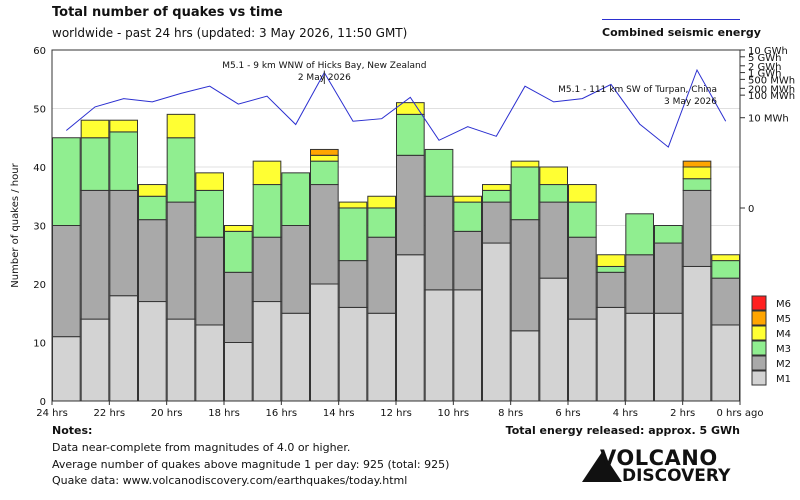 This screenshot has width=800, height=500. What do you see at coordinates (783, 364) in the screenshot?
I see `legend-label: M2` at bounding box center [783, 364].